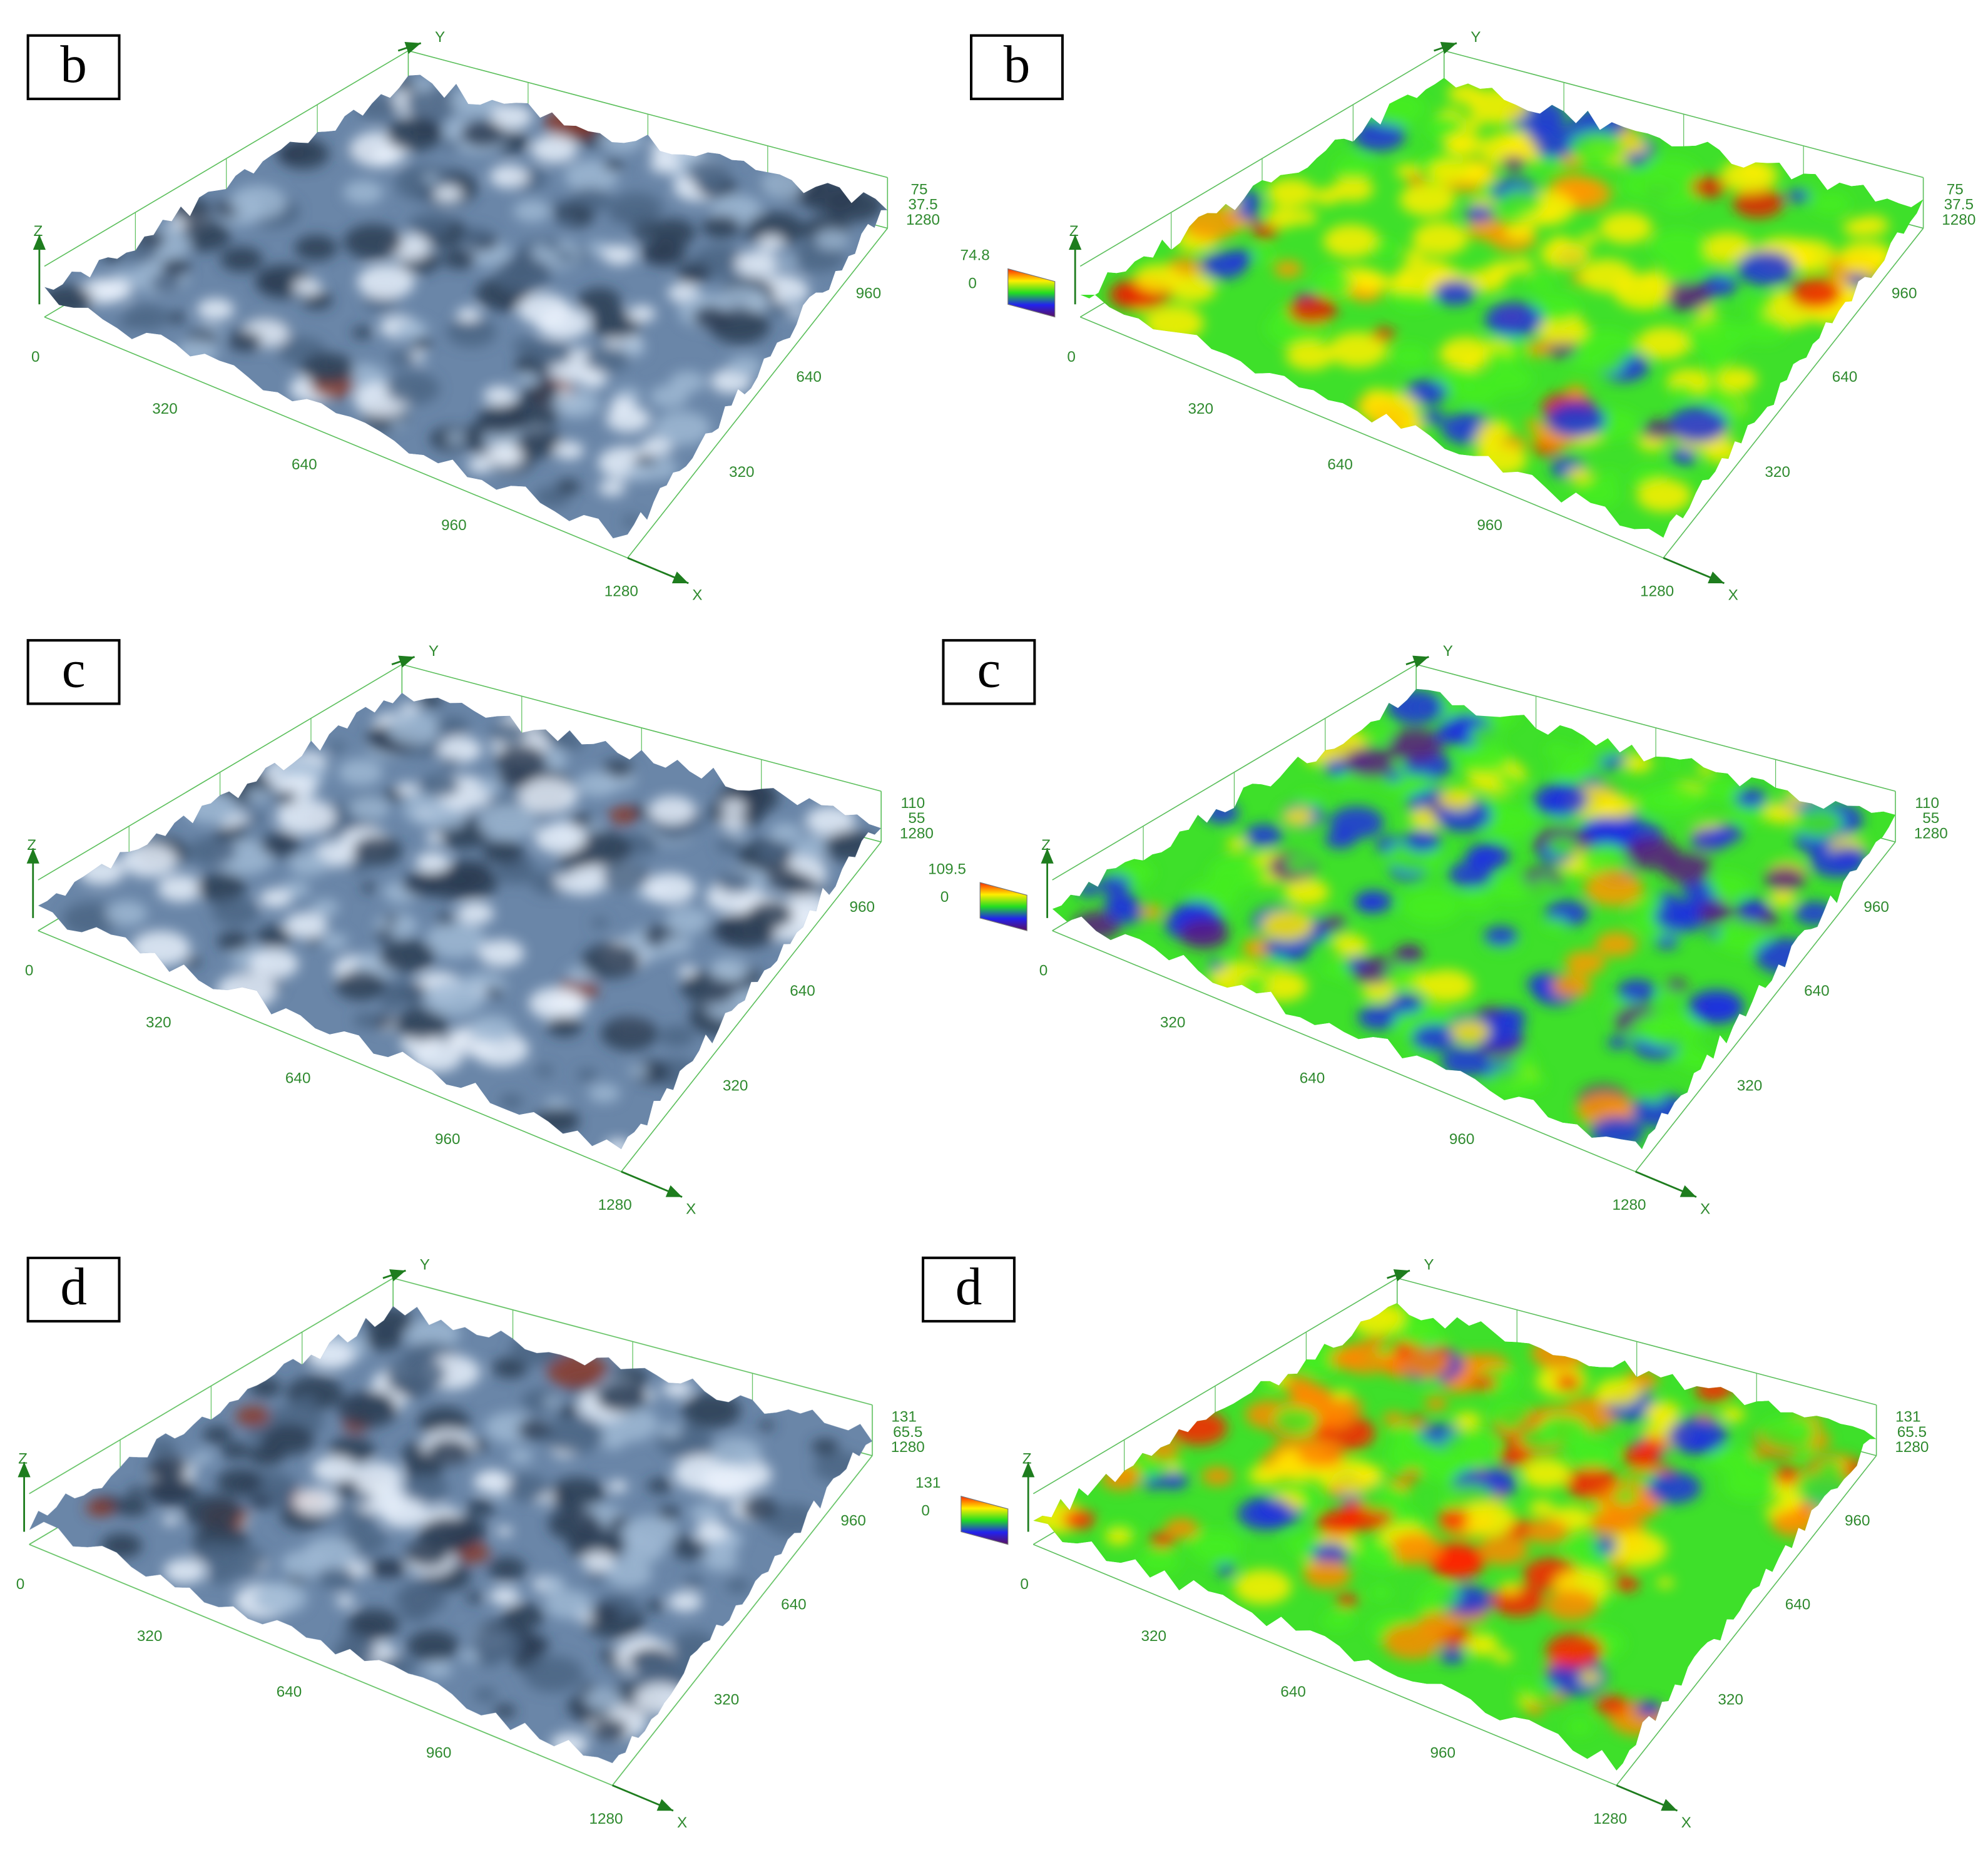 The height and width of the screenshot is (1850, 1988). Describe the element at coordinates (1173, 1023) in the screenshot. I see `x-tick-label: 320` at that location.